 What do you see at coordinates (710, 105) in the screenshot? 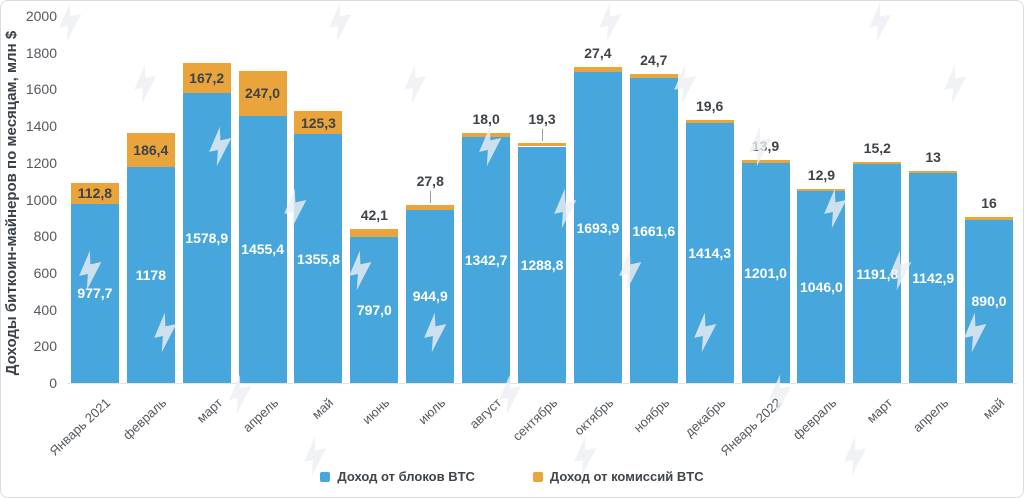
I see `fee-value-label: 19,6` at bounding box center [710, 105].